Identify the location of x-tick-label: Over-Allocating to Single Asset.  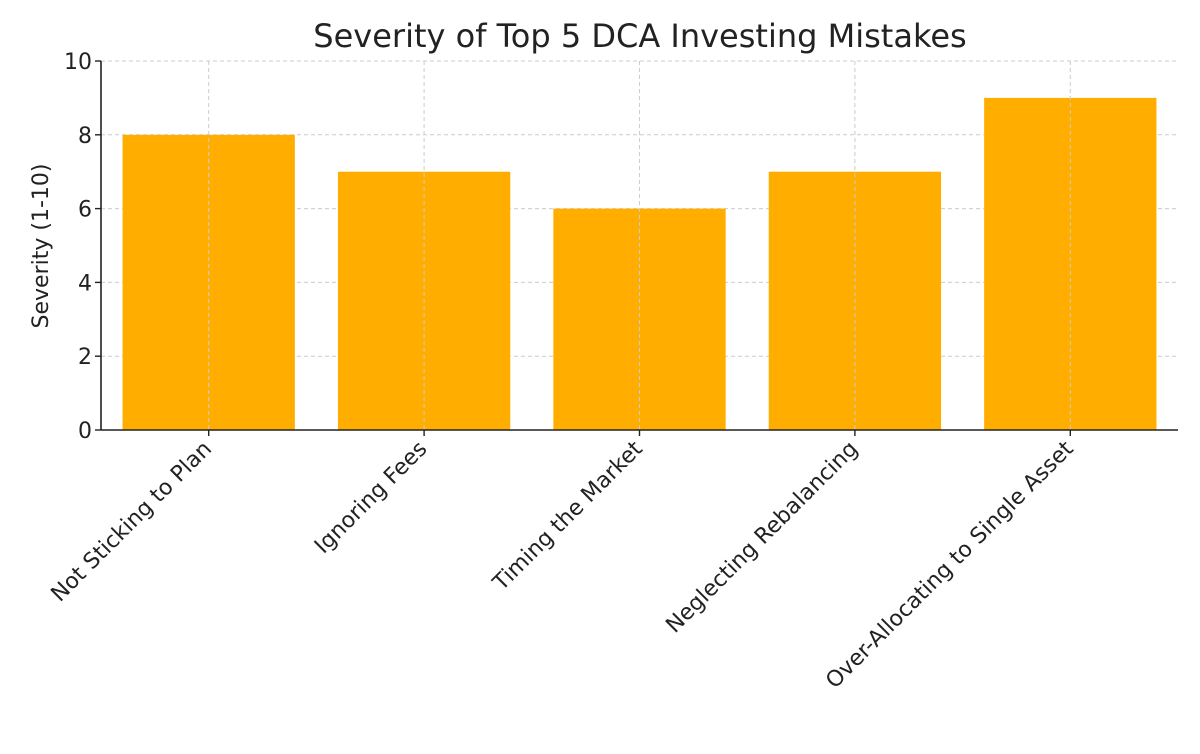
(949, 564).